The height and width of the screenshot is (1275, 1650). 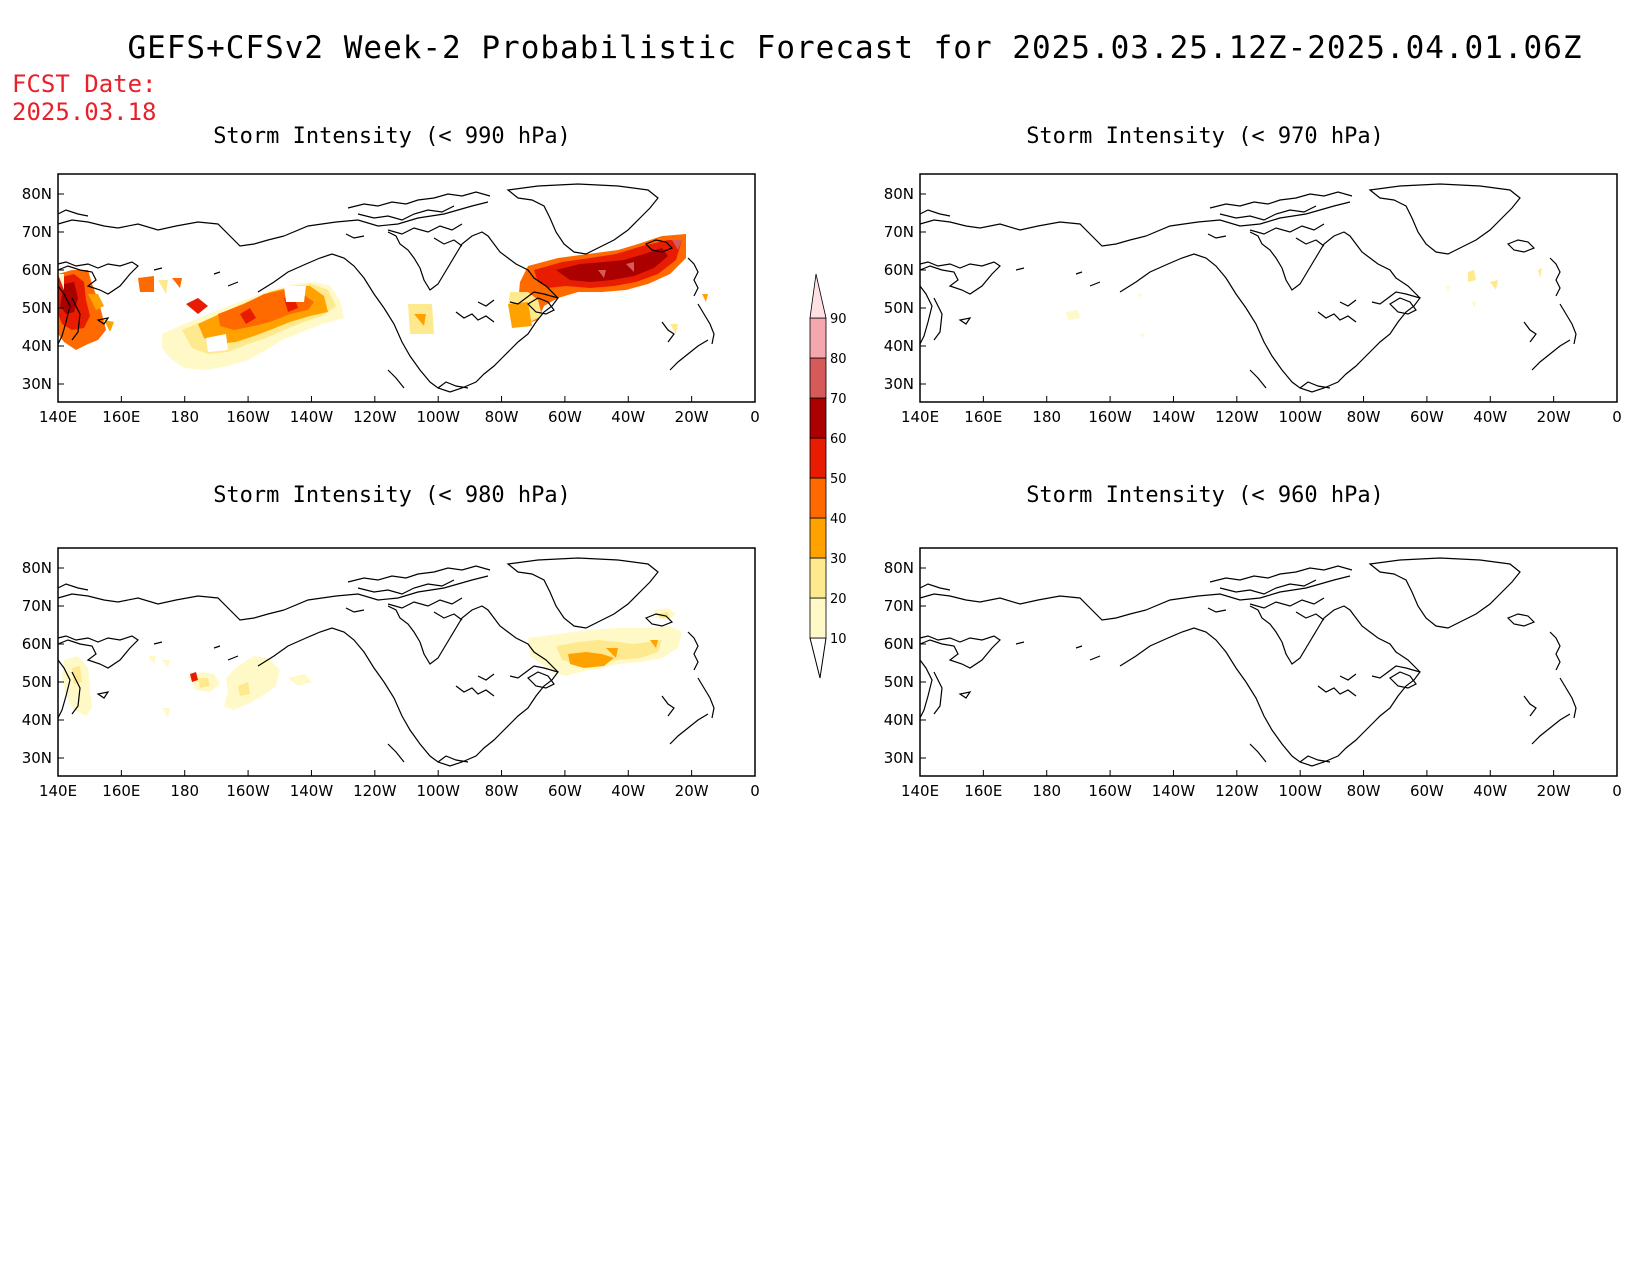 I want to click on colorbar: 10 20 30 40 50 60 70 80 90, so click(x=828, y=476).